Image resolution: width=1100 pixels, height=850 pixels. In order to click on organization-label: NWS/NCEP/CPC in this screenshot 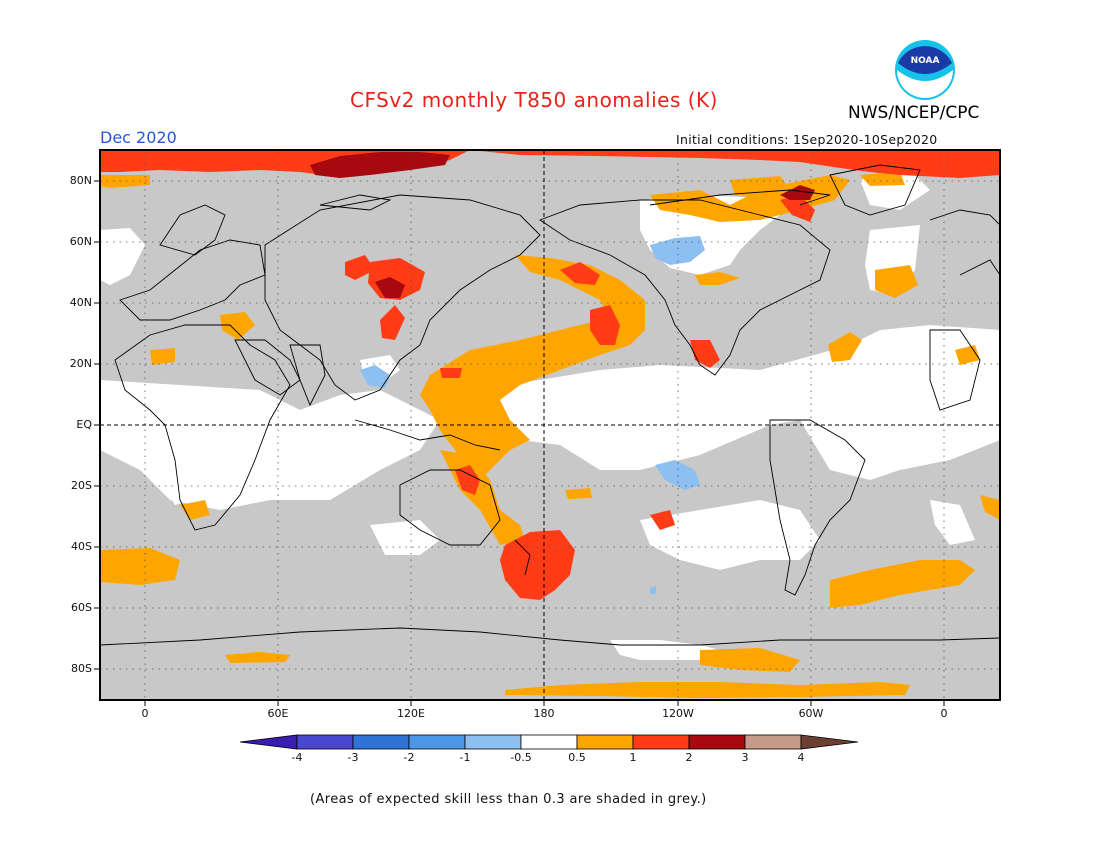, I will do `click(914, 113)`.